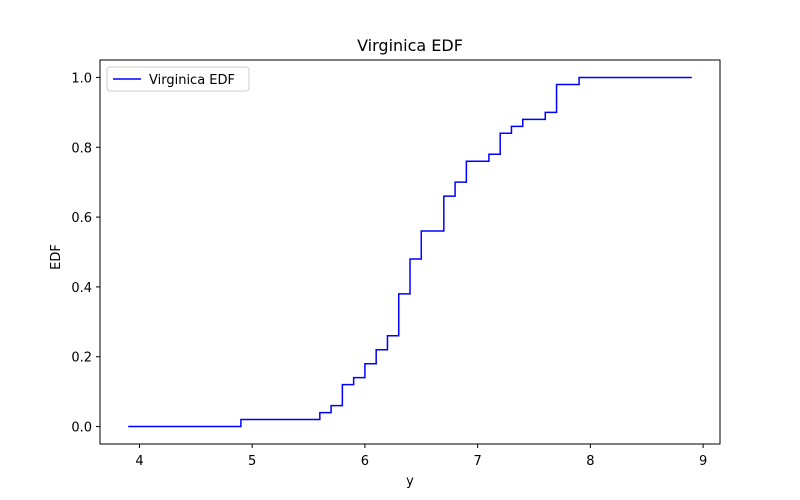 The width and height of the screenshot is (800, 500). Describe the element at coordinates (590, 461) in the screenshot. I see `x-tick-label: 8` at that location.